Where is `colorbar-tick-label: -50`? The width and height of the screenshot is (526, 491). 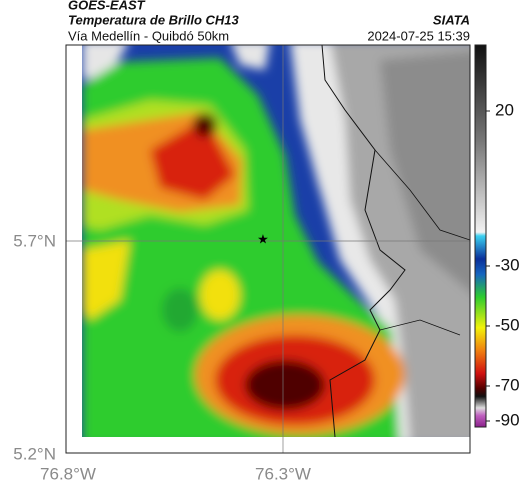 colorbar-tick-label: -50 is located at coordinates (507, 324).